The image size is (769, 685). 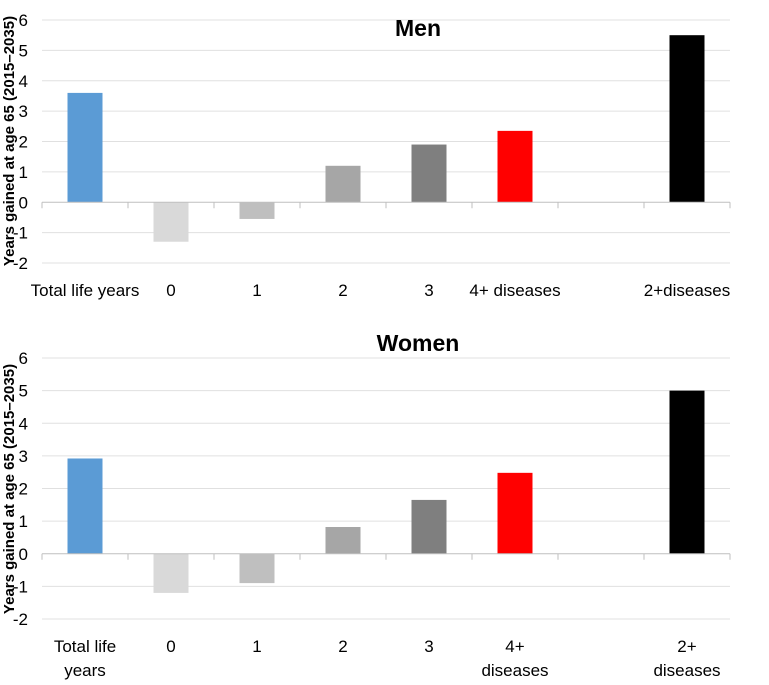 What do you see at coordinates (514, 646) in the screenshot?
I see `category-label: 4+` at bounding box center [514, 646].